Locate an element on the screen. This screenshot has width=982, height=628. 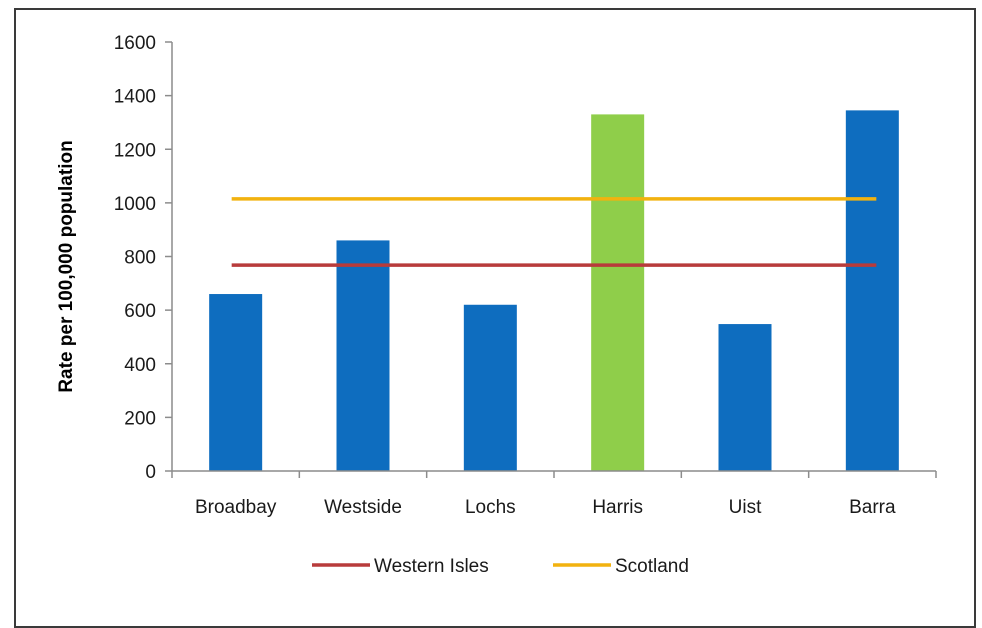
y-tick-label: 1200 is located at coordinates (135, 150).